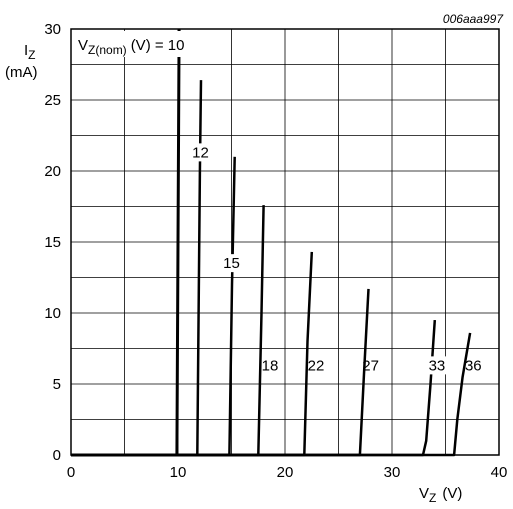 The height and width of the screenshot is (509, 513). I want to click on curve-label-15: 15, so click(231, 263).